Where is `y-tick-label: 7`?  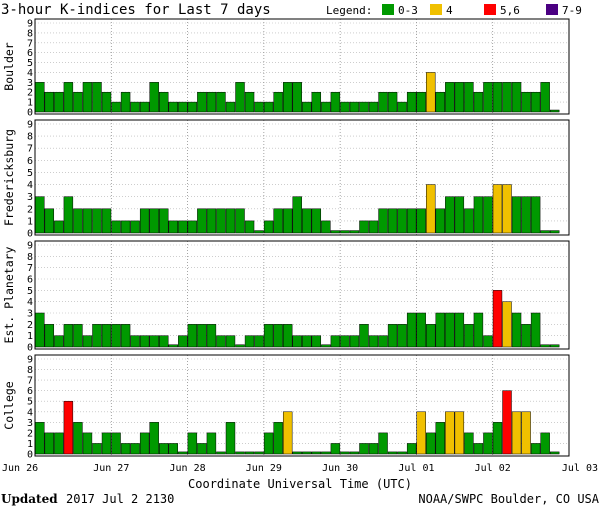 y-tick-label: 7 is located at coordinates (30, 149).